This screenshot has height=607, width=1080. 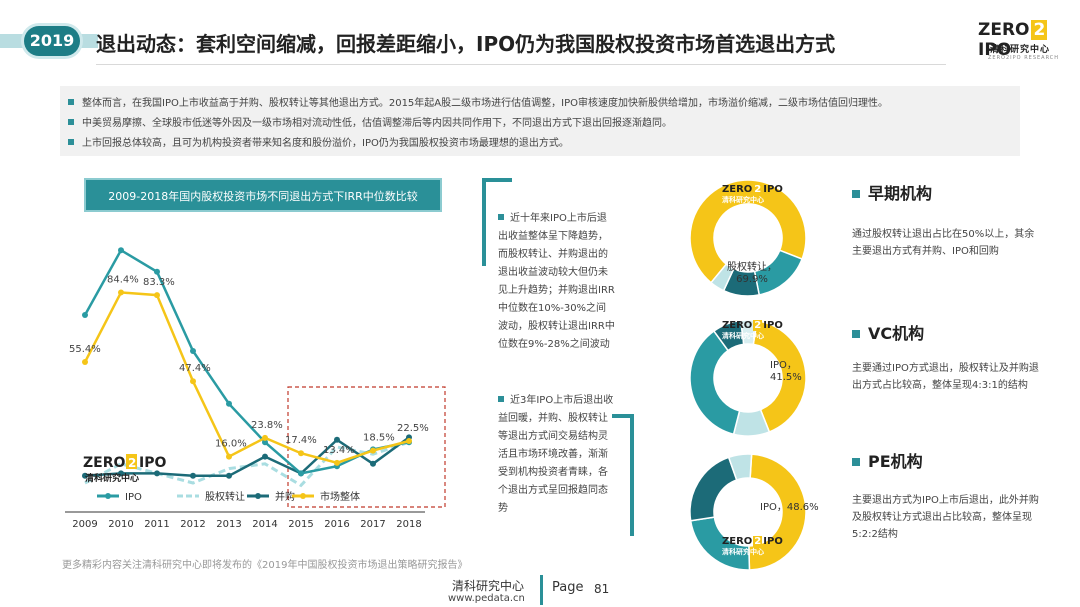 What do you see at coordinates (231, 444) in the screenshot?
I see `data-label: 16.0%` at bounding box center [231, 444].